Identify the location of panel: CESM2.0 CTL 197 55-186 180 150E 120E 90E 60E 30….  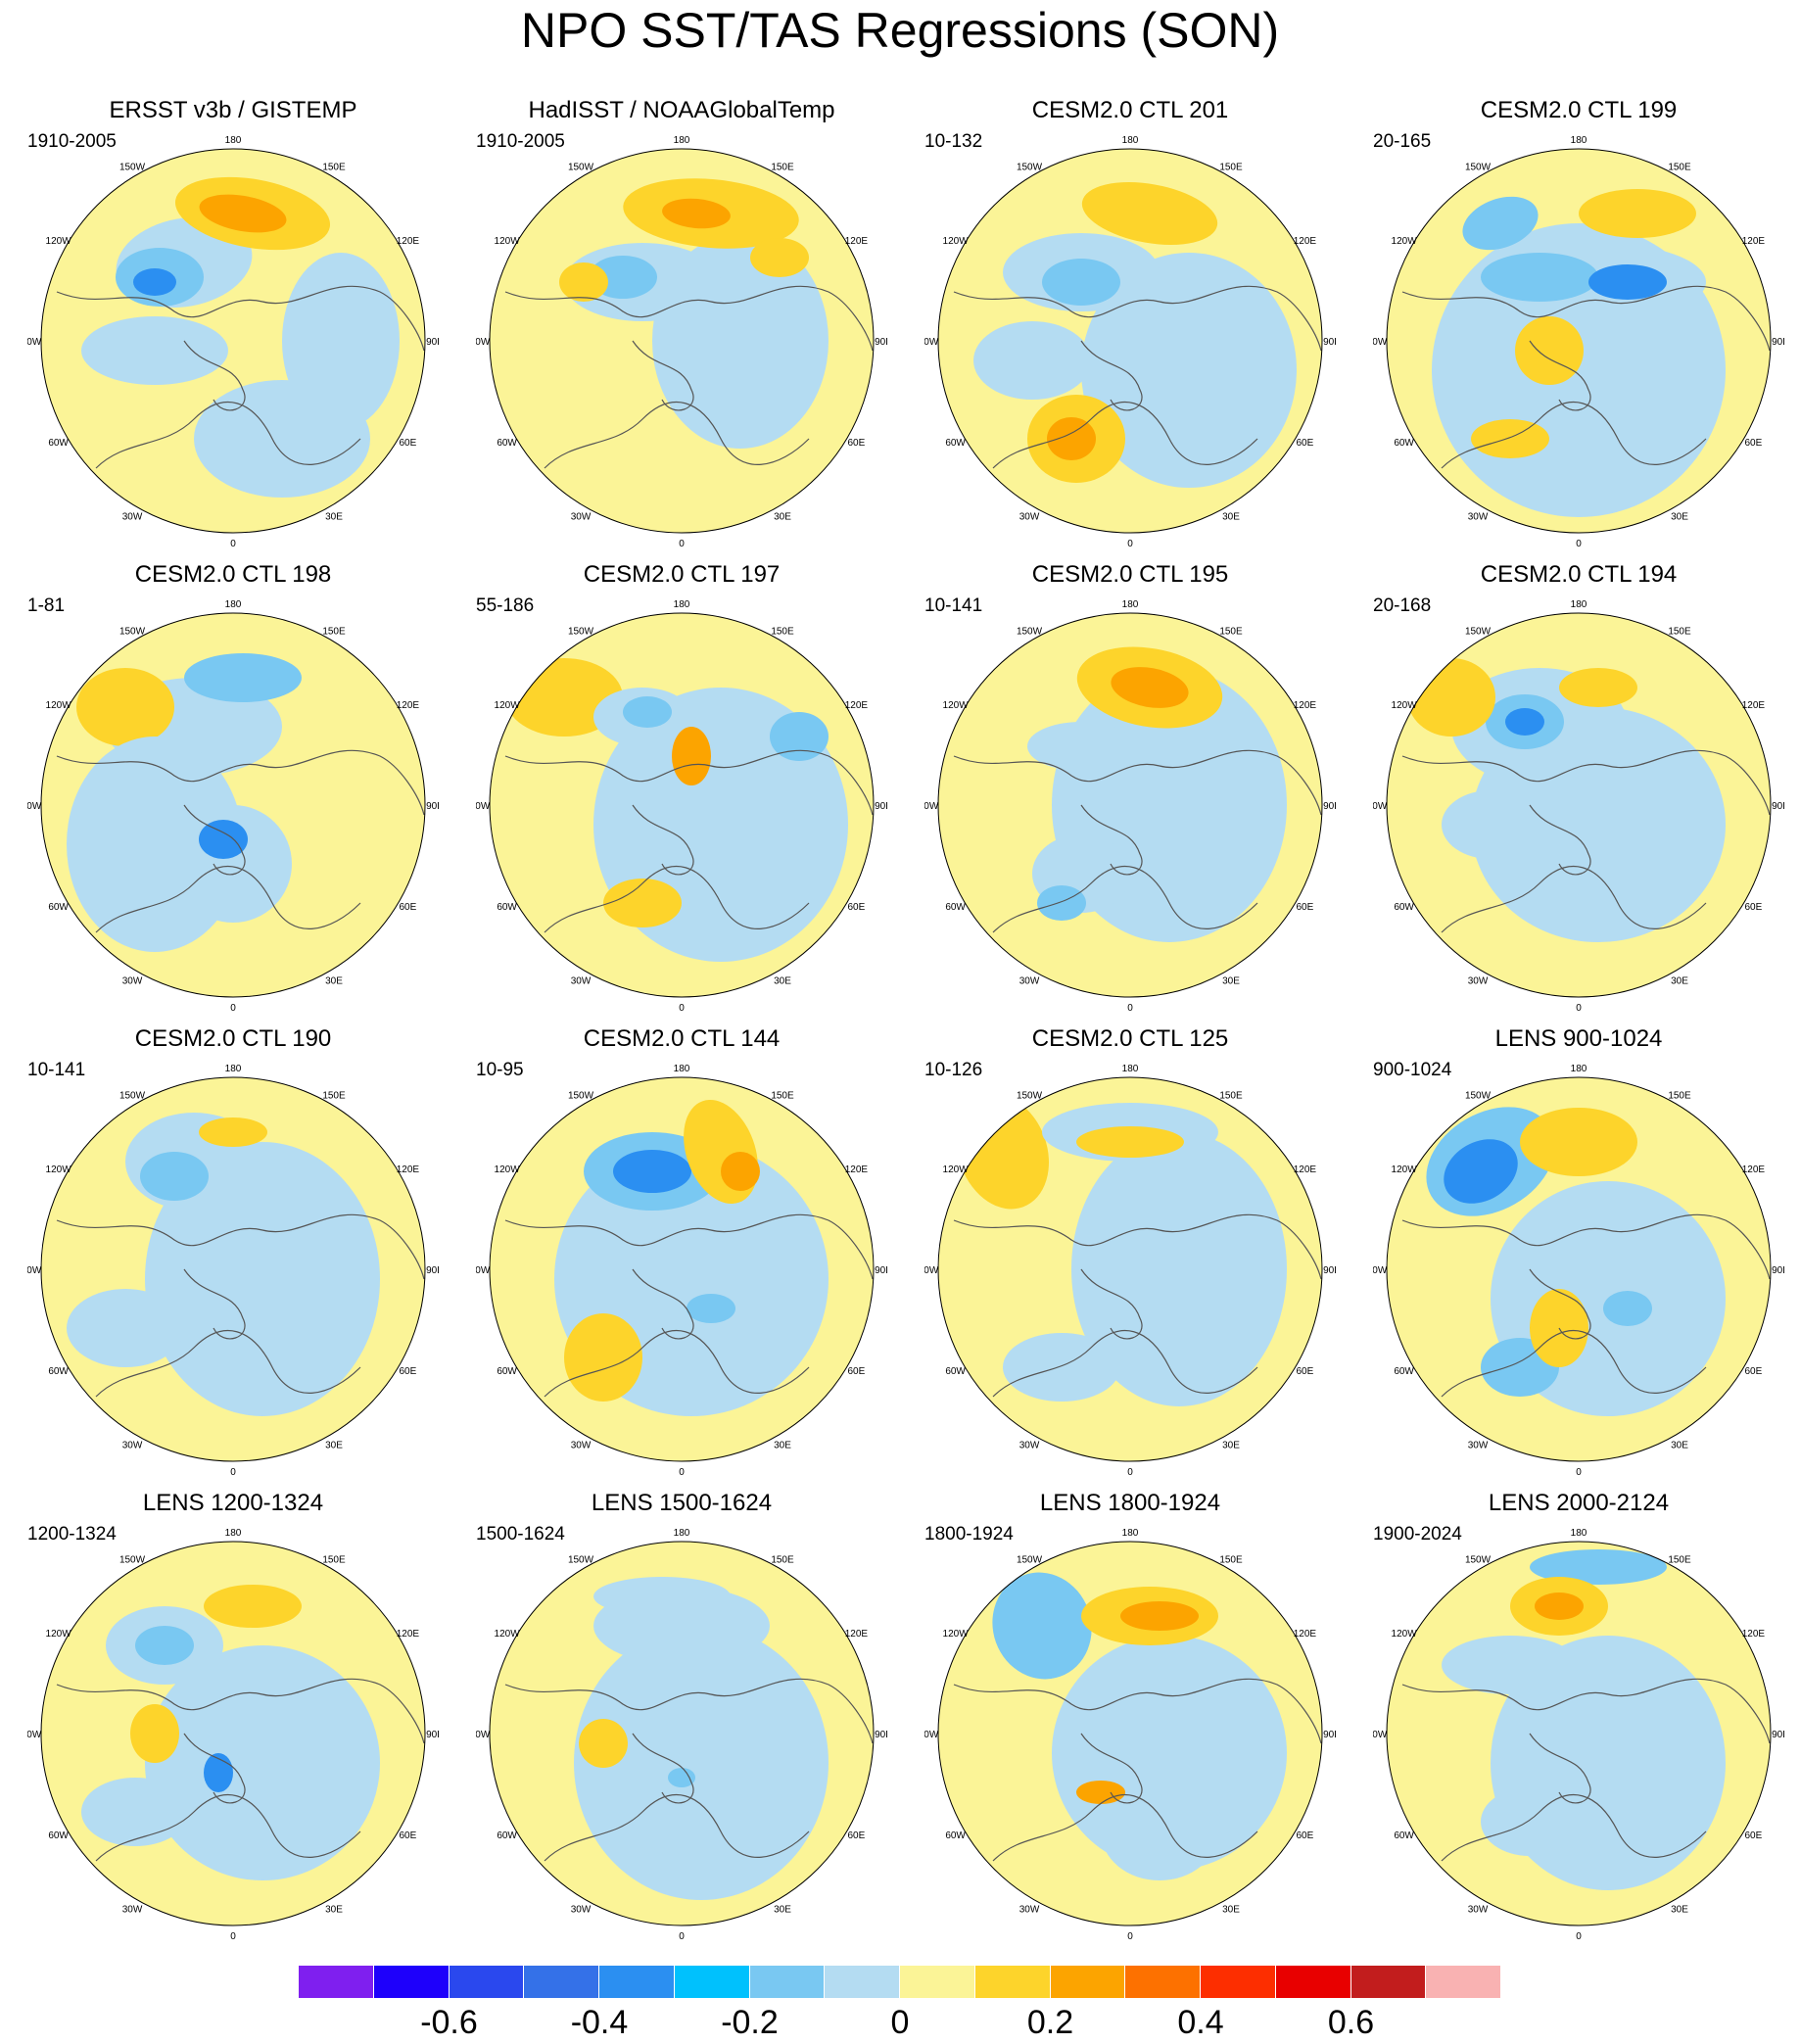
(681, 786).